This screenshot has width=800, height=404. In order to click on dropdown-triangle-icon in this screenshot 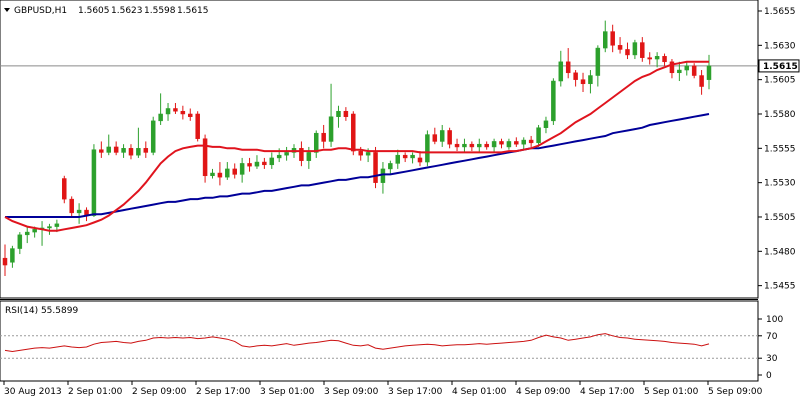, I will do `click(7, 10)`.